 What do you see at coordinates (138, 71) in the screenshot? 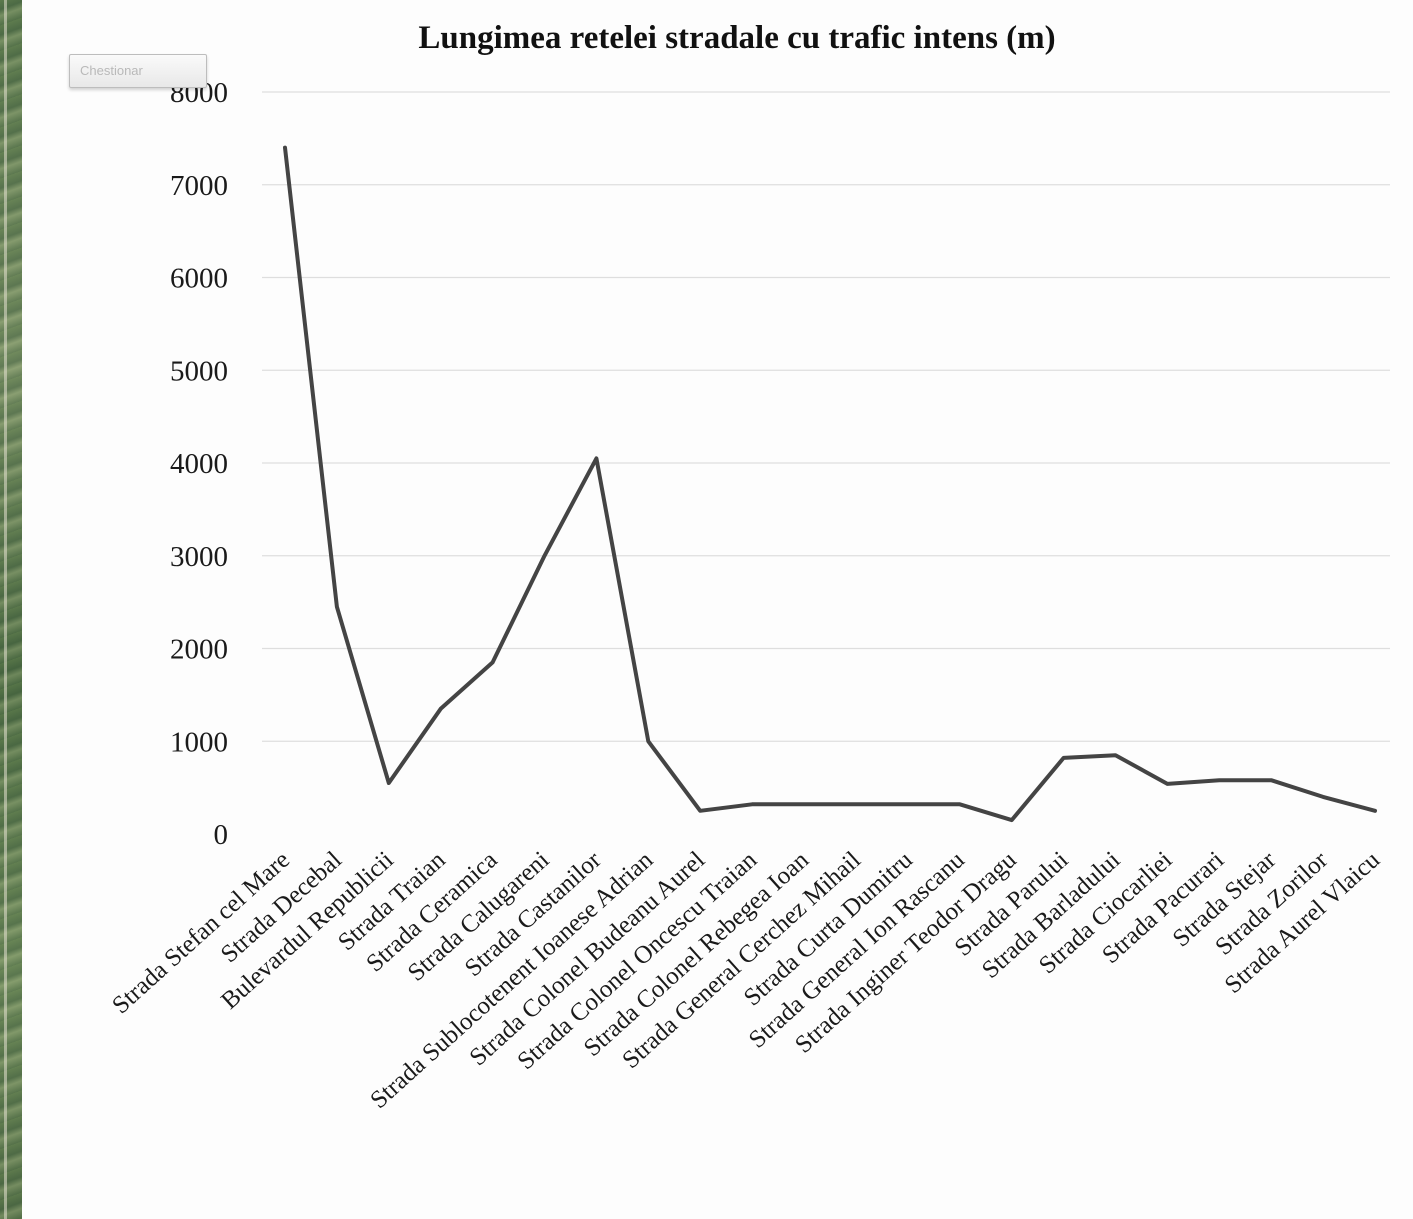
I see `legend-toggle-button: Chestionar` at bounding box center [138, 71].